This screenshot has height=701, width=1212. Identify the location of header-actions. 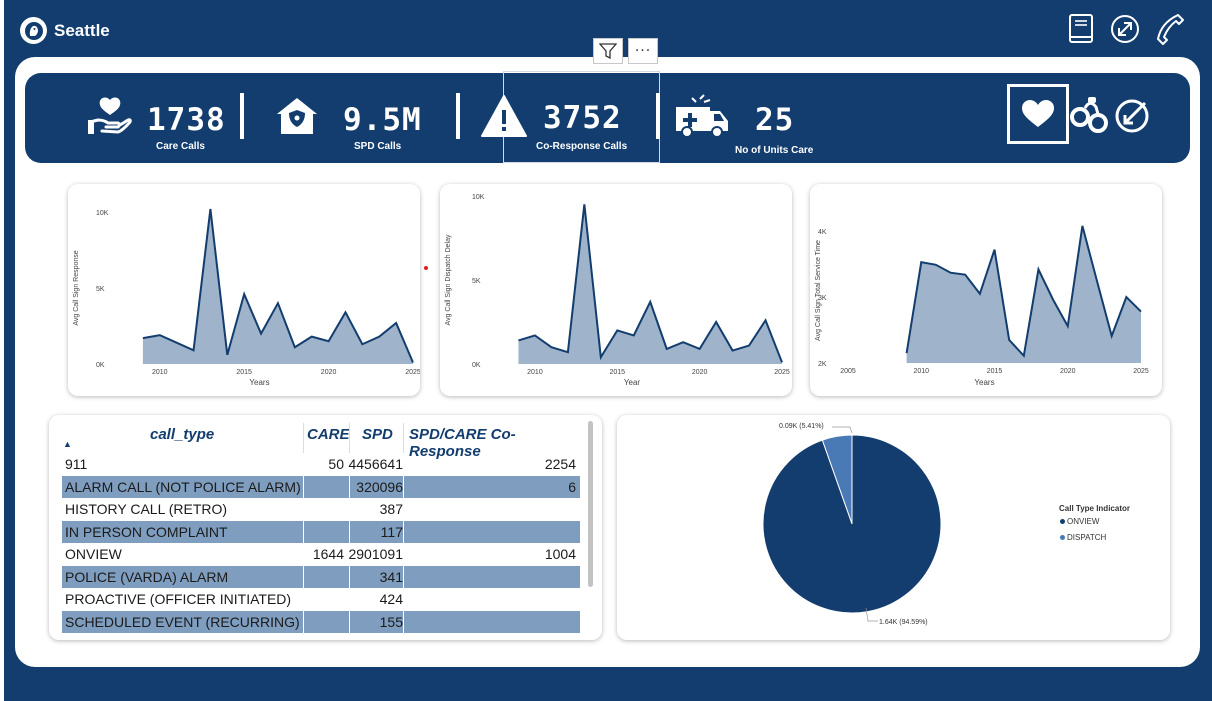
(1125, 29).